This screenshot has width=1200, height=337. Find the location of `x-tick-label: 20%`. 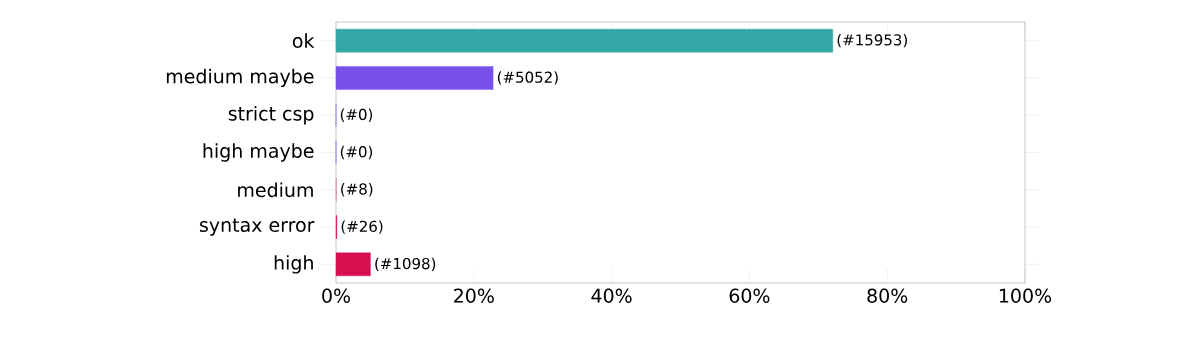

x-tick-label: 20% is located at coordinates (474, 295).